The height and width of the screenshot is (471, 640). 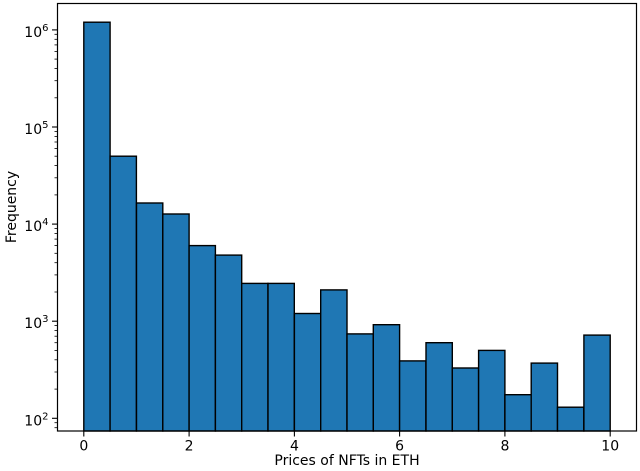 What do you see at coordinates (36, 32) in the screenshot?
I see `y-tick-label: 10⁶` at bounding box center [36, 32].